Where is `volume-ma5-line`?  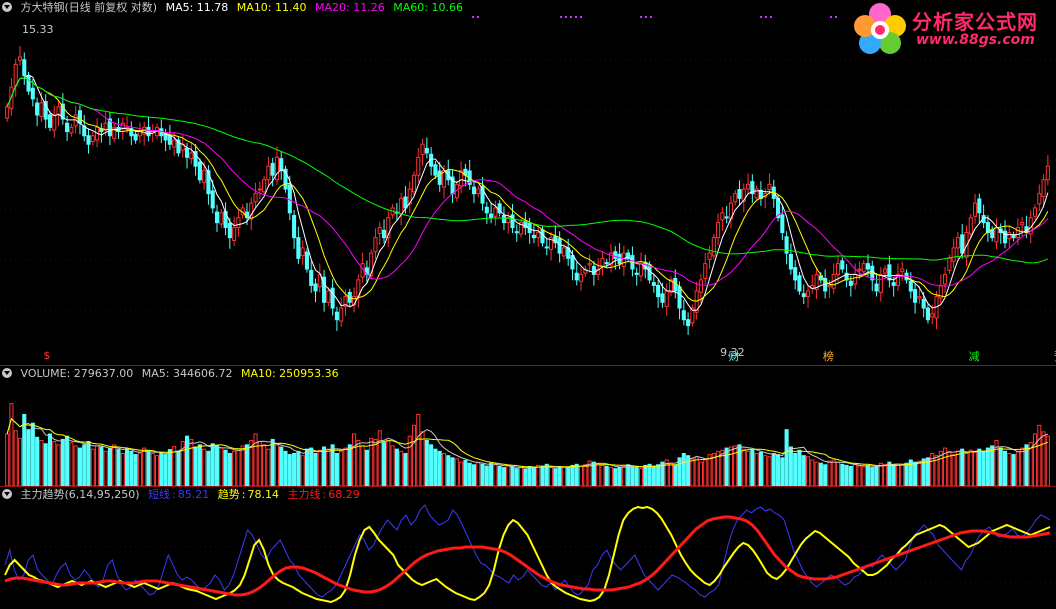 volume-ma5-line is located at coordinates (527, 443).